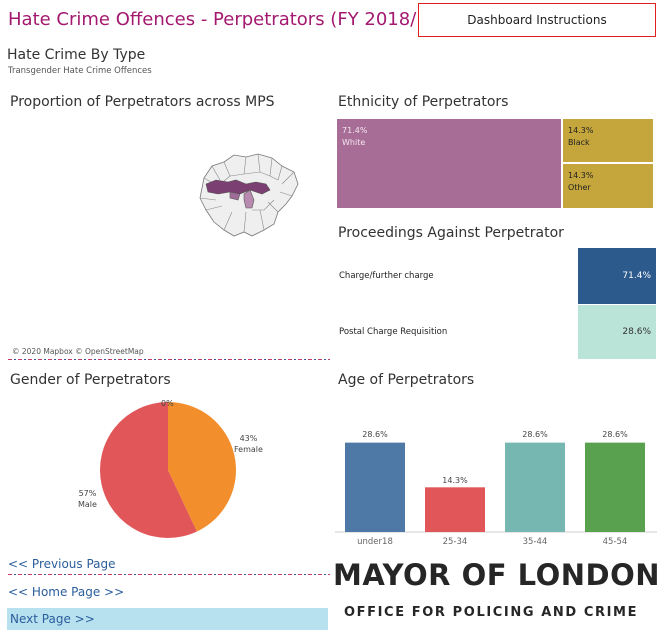 The height and width of the screenshot is (639, 663). I want to click on ethnicity-black-cell: 14.3% Black, so click(608, 140).